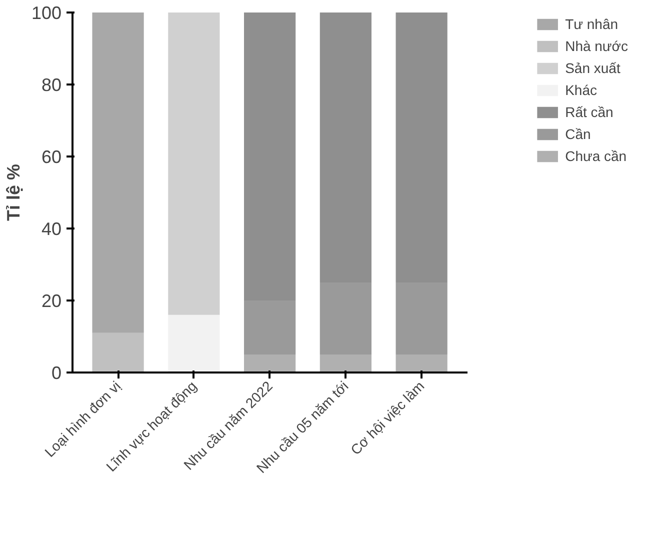  What do you see at coordinates (589, 112) in the screenshot?
I see `legend-label: Rất cần` at bounding box center [589, 112].